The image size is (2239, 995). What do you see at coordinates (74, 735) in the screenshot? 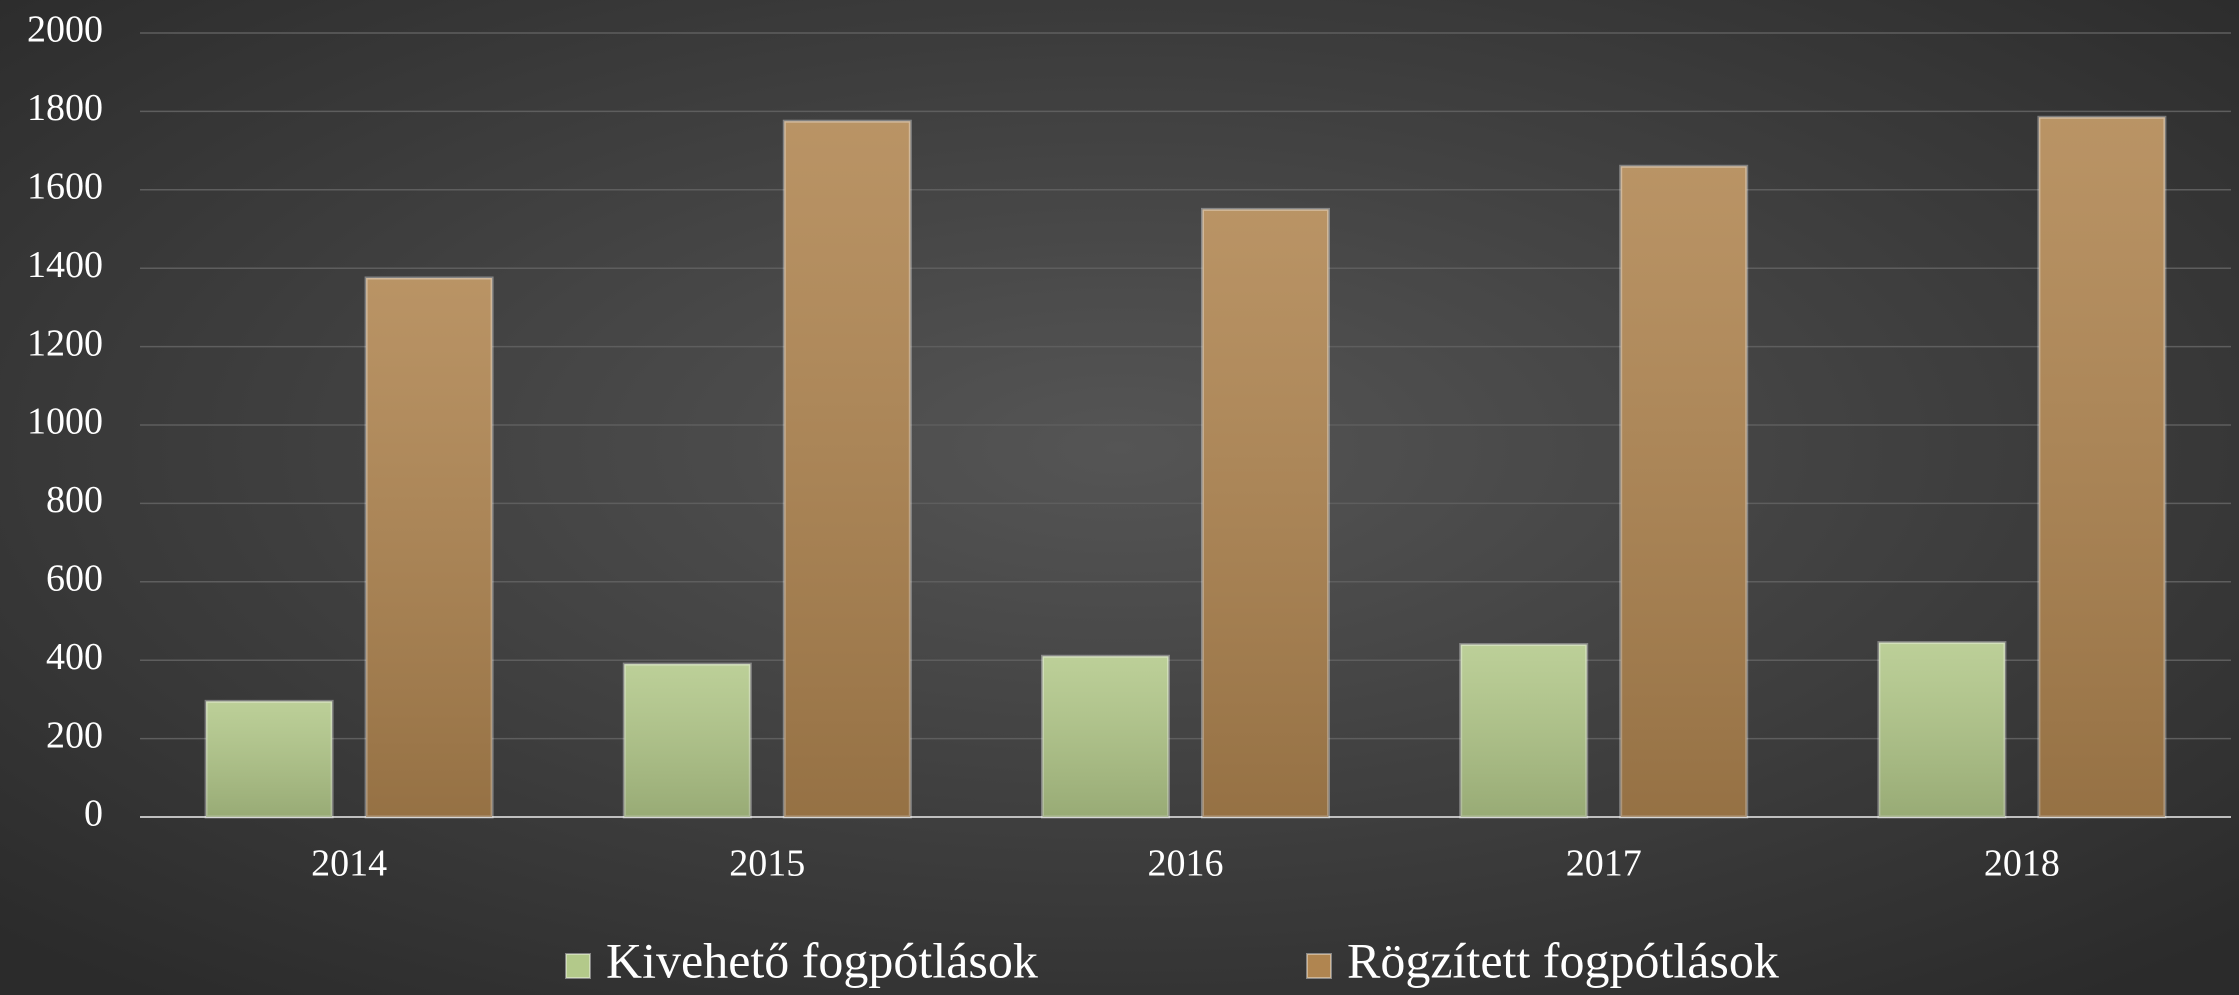
I see `y-tick-label: 200` at bounding box center [74, 735].